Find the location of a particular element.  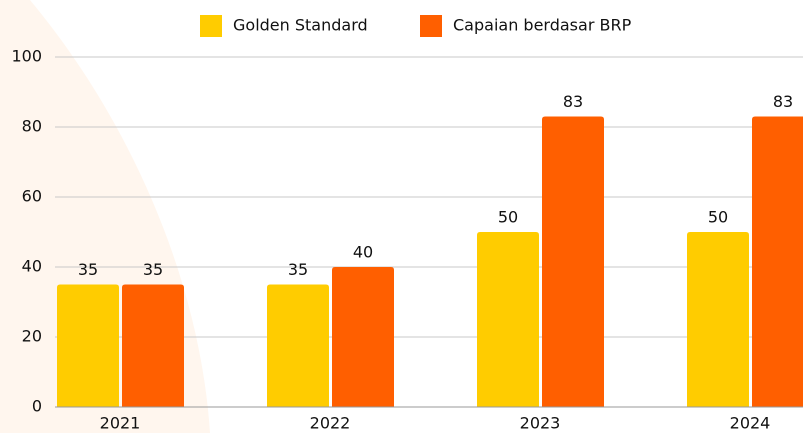

y-tick-label: 40 is located at coordinates (32, 266).